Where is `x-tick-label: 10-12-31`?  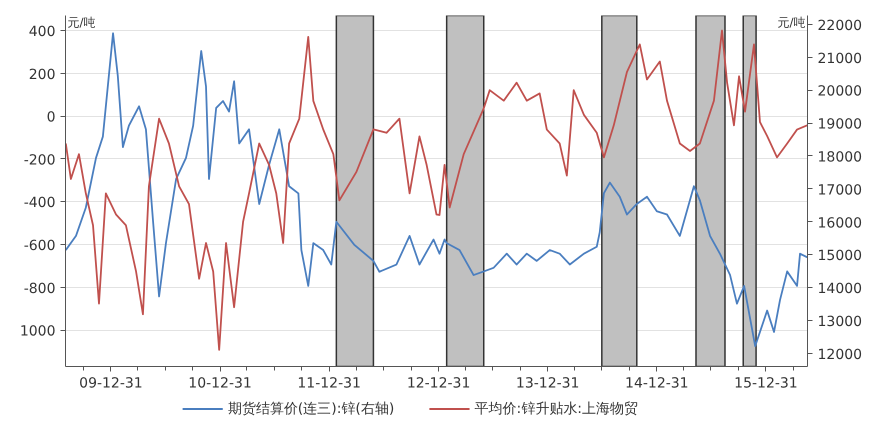
x-tick-label: 10-12-31 is located at coordinates (220, 384).